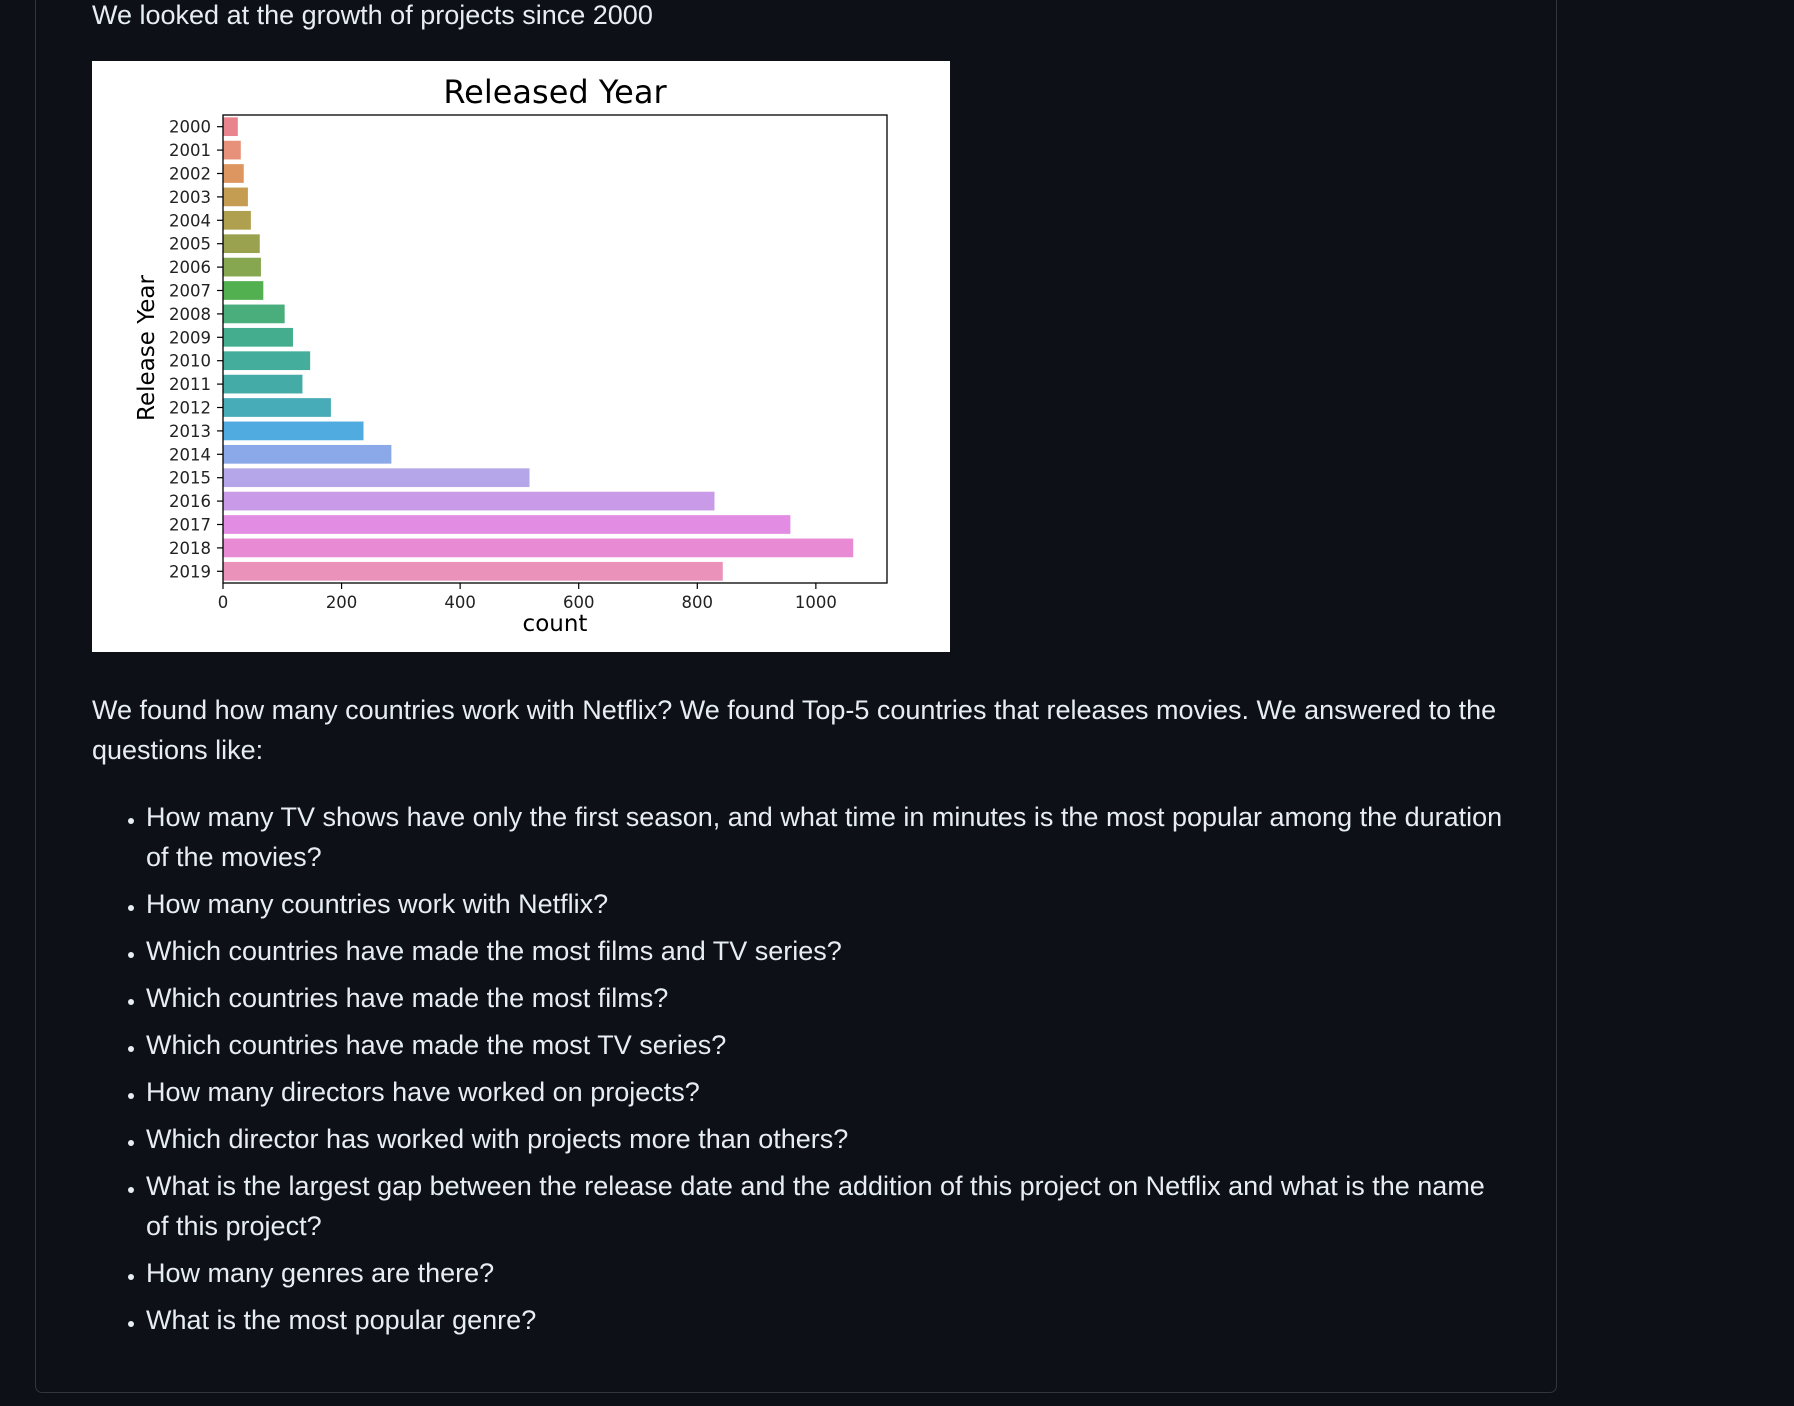 The height and width of the screenshot is (1406, 1794). I want to click on y-tick-label: 2014, so click(190, 454).